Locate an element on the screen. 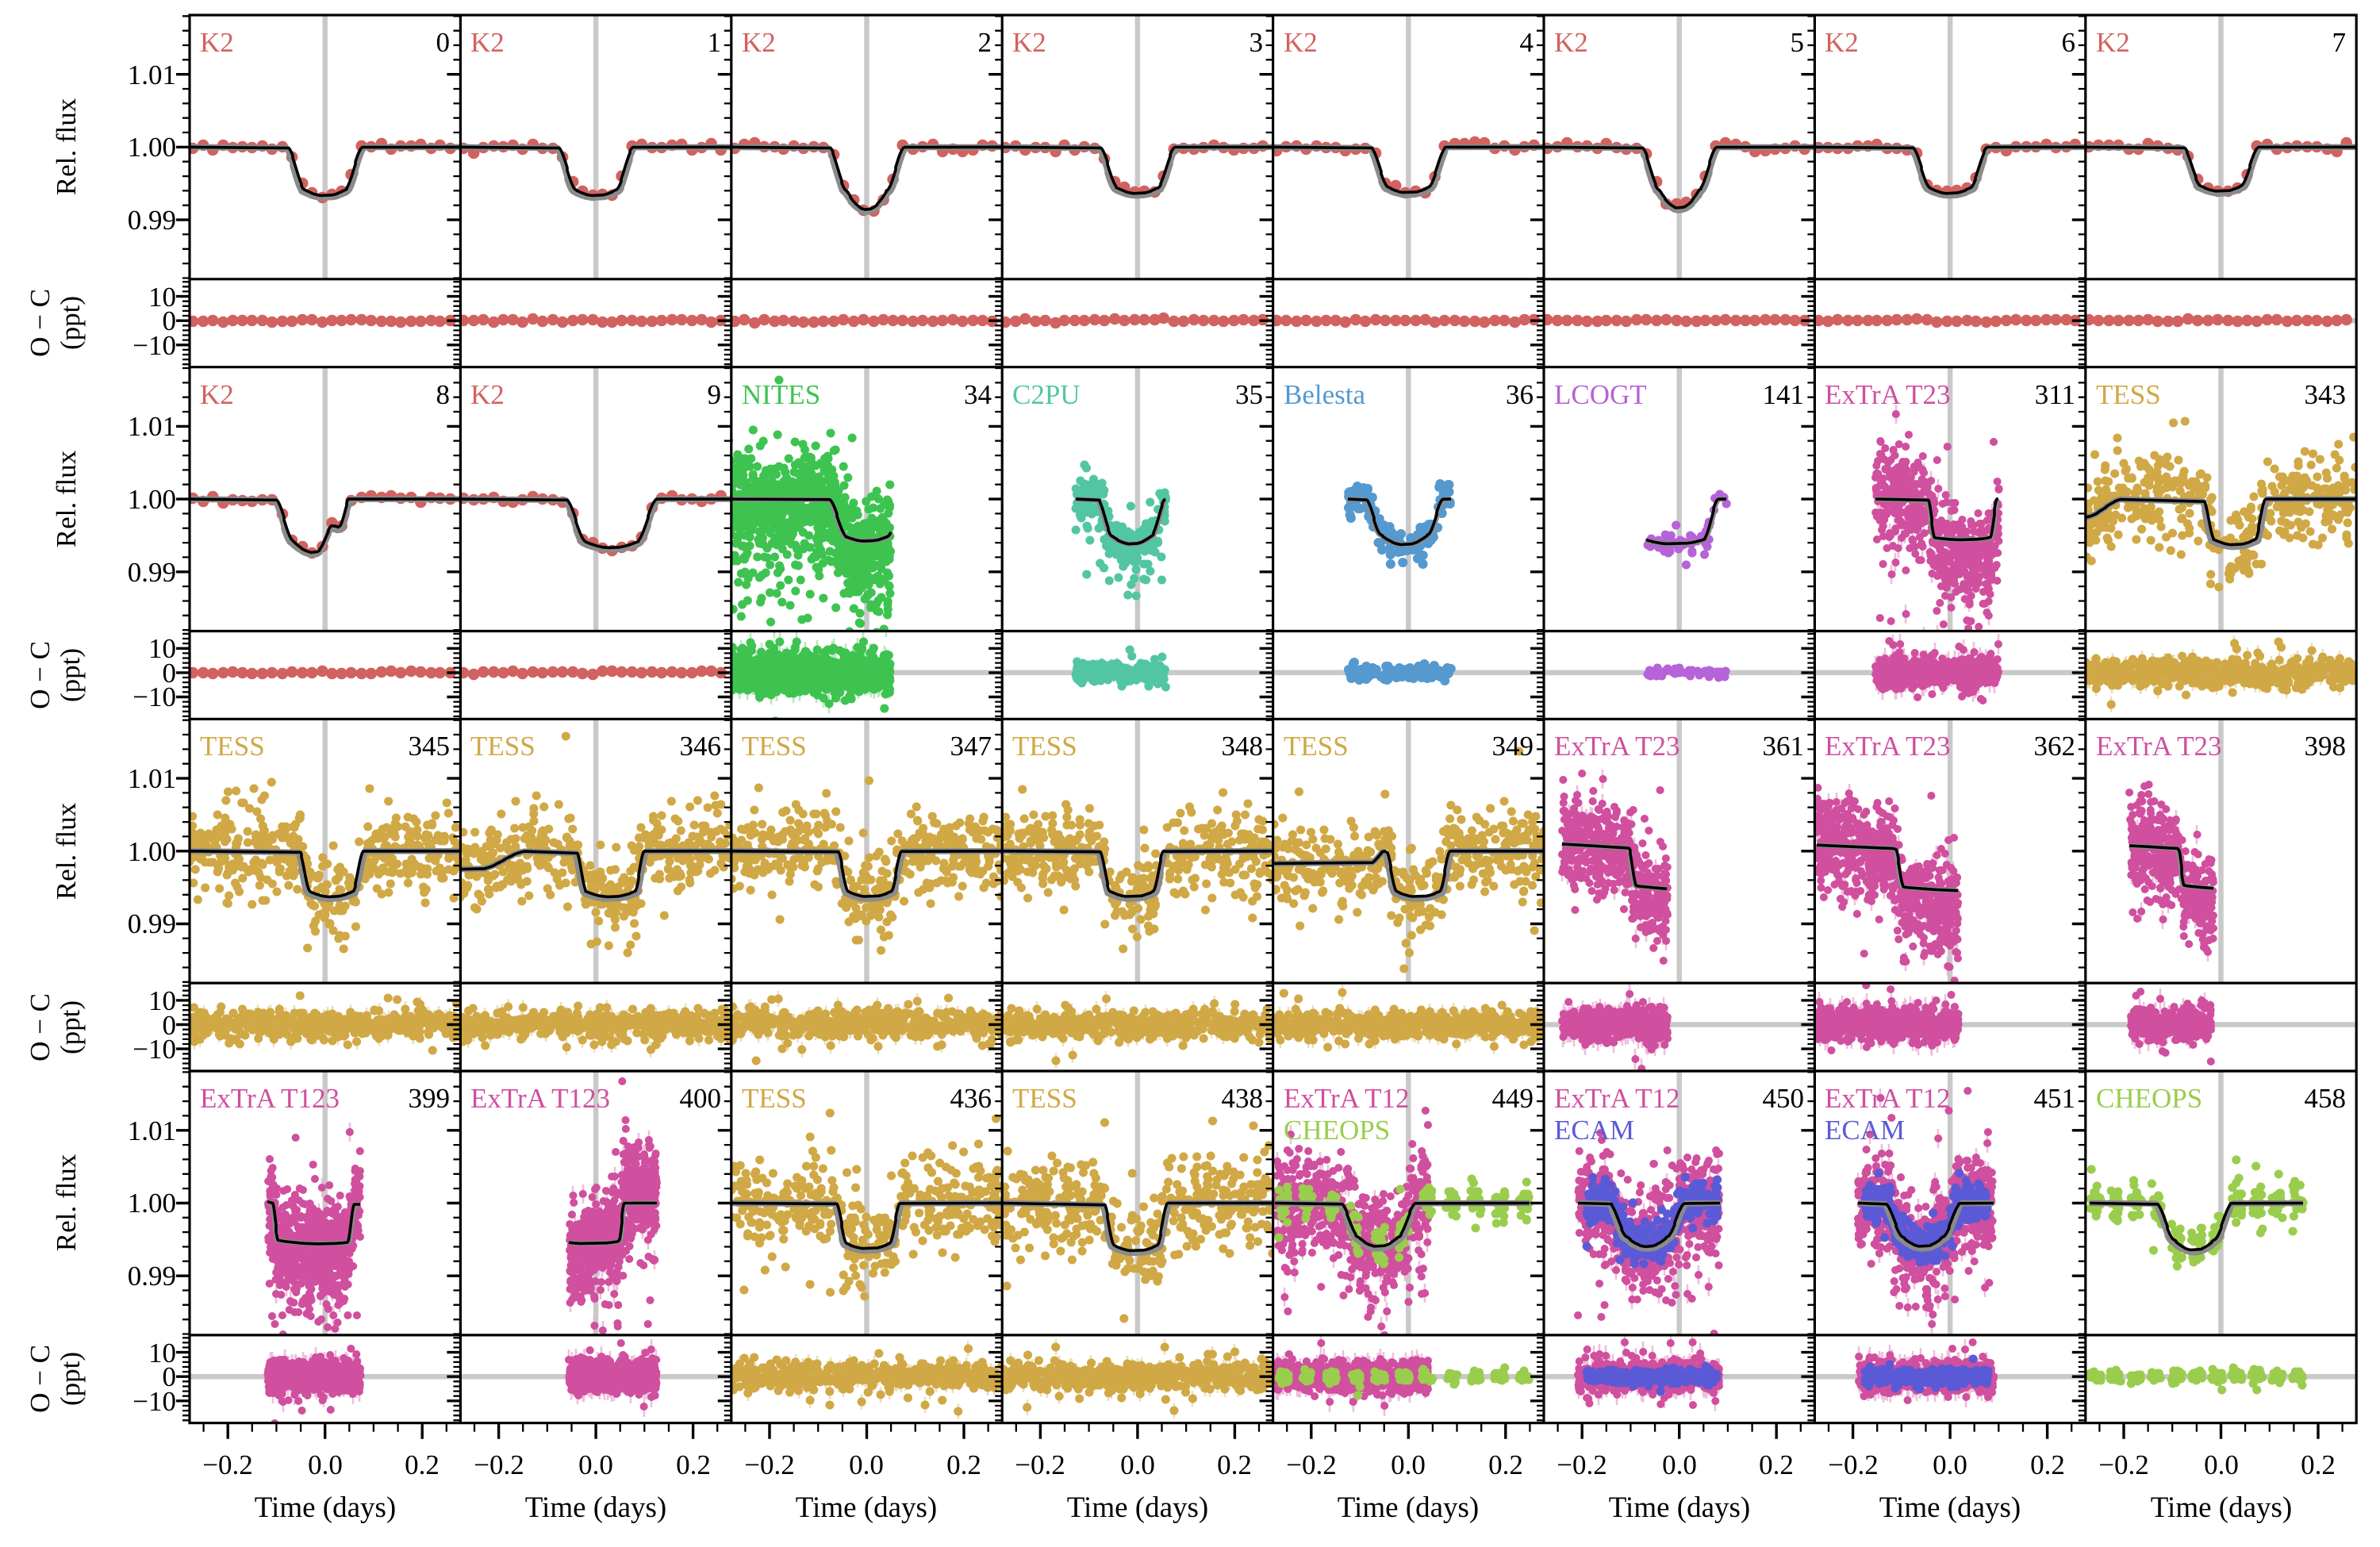  svg-text: 3 is located at coordinates (1257, 42).